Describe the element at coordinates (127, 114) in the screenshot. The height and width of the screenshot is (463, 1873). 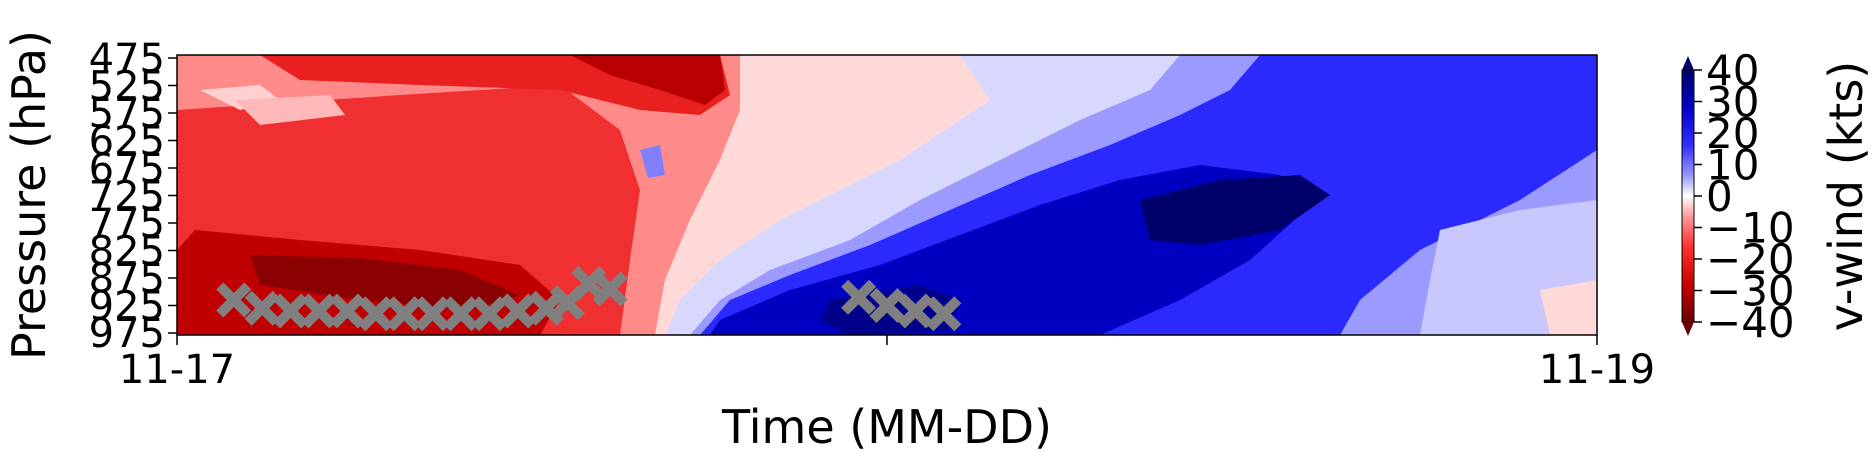
I see `y-tick-label: 575` at that location.